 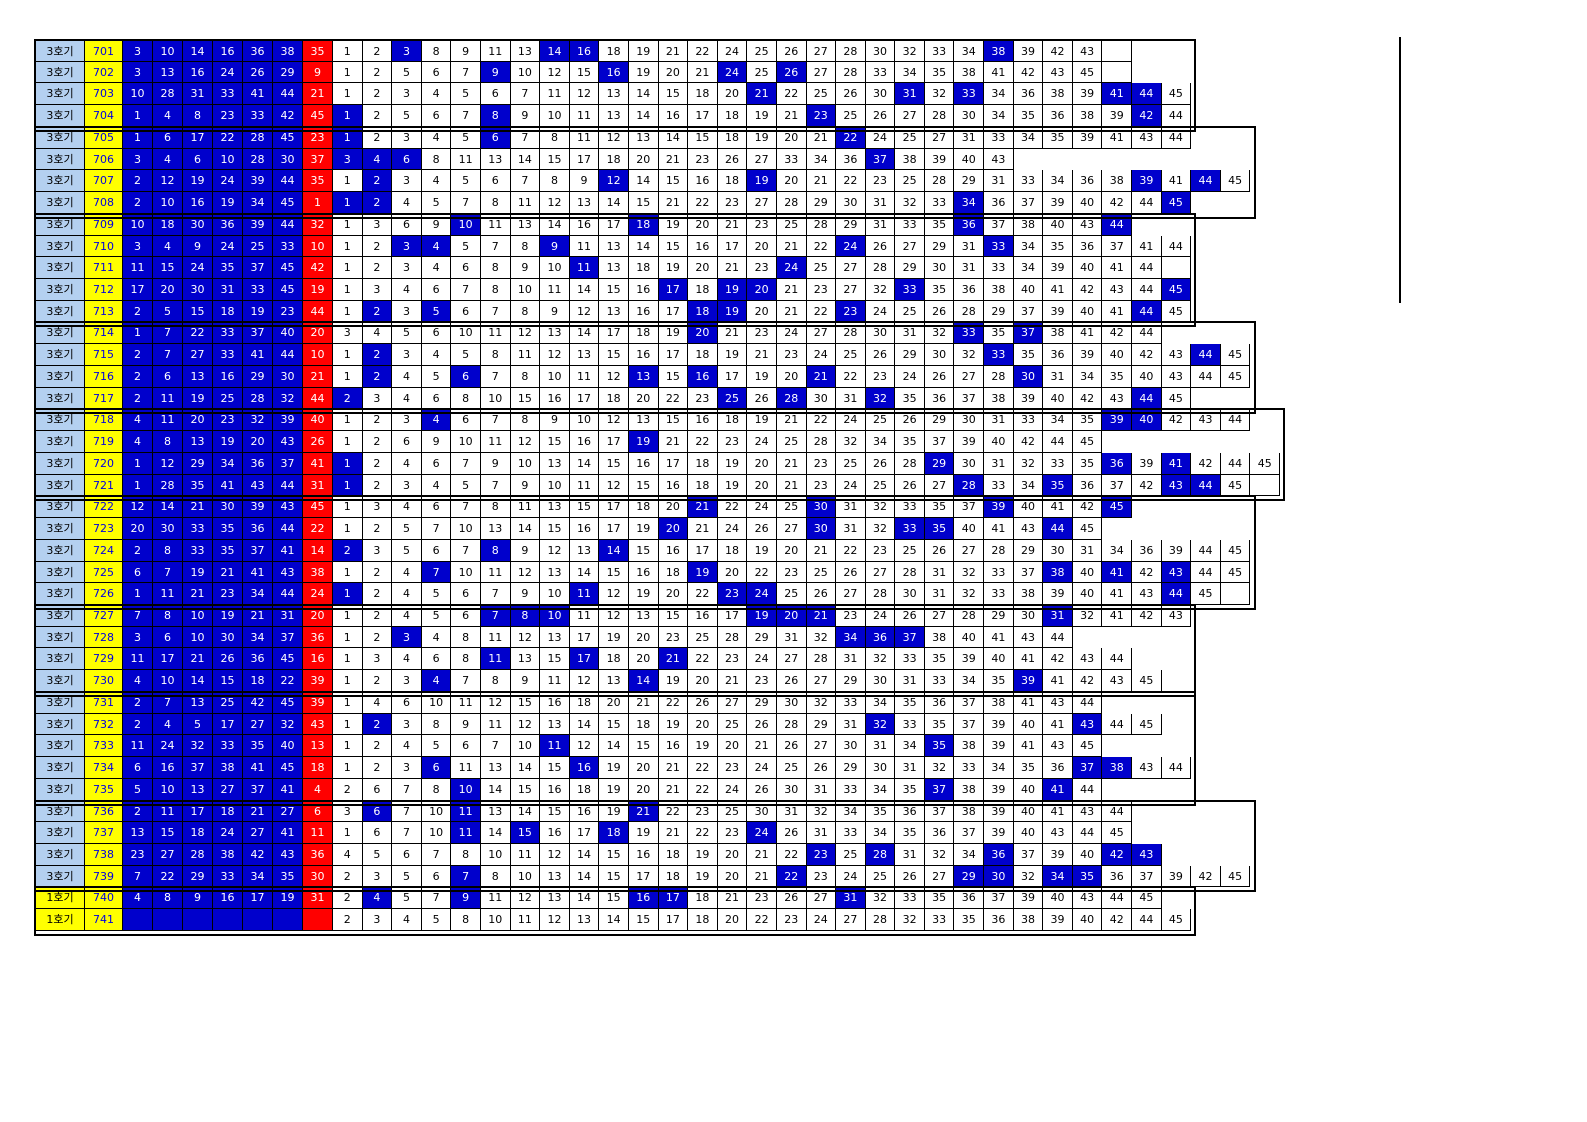 I want to click on winning-number-cell: 12, so click(x=168, y=181).